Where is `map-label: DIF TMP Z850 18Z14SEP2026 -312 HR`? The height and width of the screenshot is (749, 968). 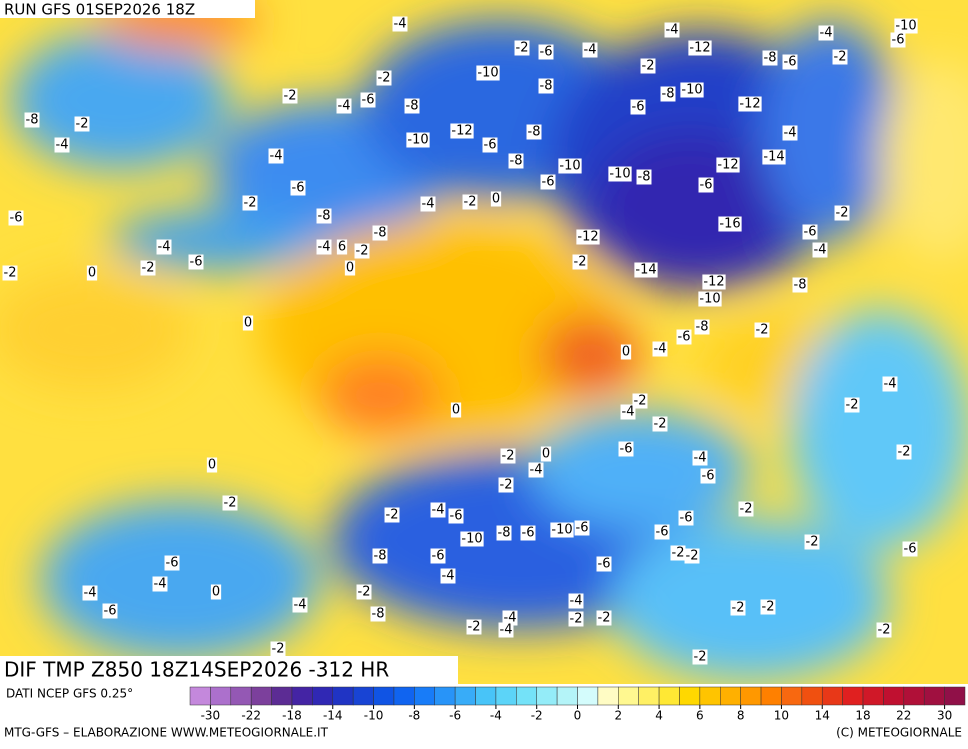
map-label: DIF TMP Z850 18Z14SEP2026 -312 HR is located at coordinates (196, 670).